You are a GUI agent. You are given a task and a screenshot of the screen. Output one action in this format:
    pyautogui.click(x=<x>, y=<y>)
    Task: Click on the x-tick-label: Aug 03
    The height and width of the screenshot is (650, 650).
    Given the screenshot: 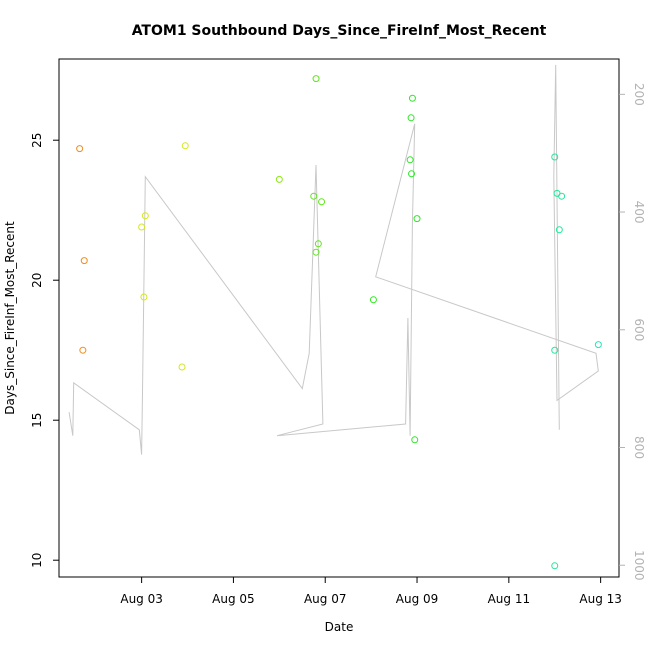 What is the action you would take?
    pyautogui.click(x=141, y=599)
    